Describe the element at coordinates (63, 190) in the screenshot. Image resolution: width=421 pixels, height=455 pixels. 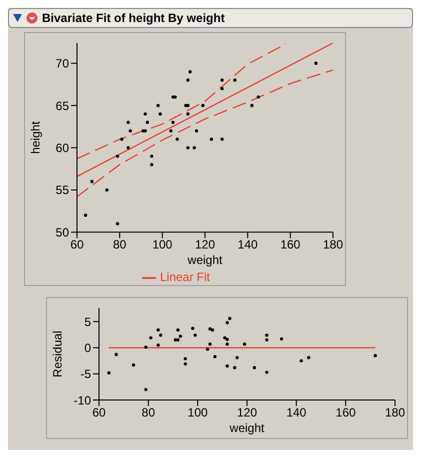
I see `y-tick-label: 55` at that location.